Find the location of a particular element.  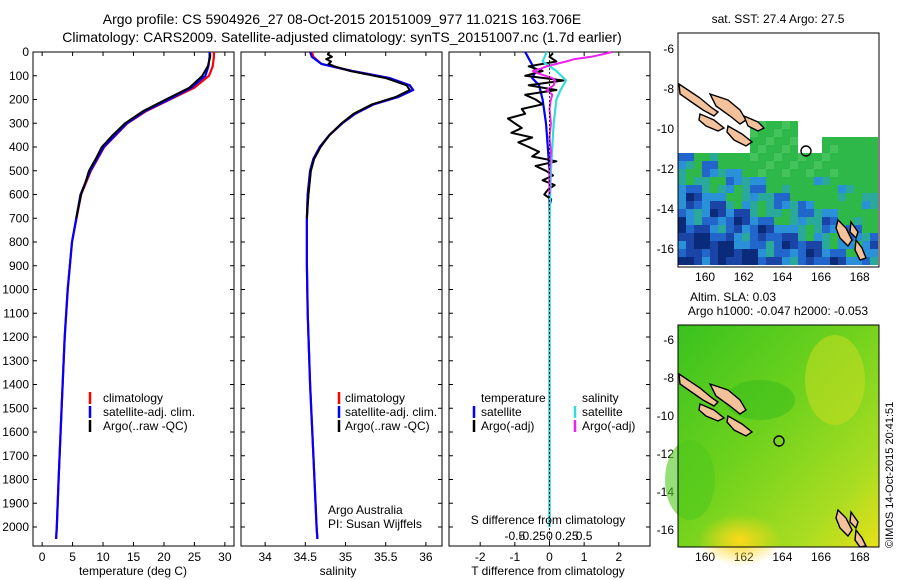

top-tick-label: 0.25 is located at coordinates (567, 536).